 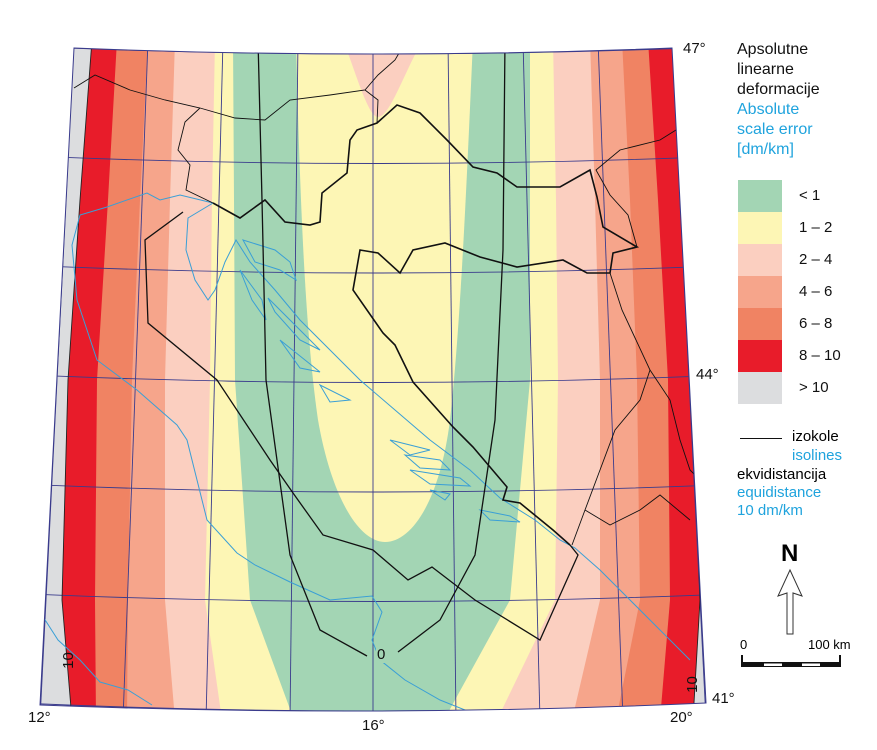 I want to click on isoline-label-10-right: 10, so click(x=692, y=684).